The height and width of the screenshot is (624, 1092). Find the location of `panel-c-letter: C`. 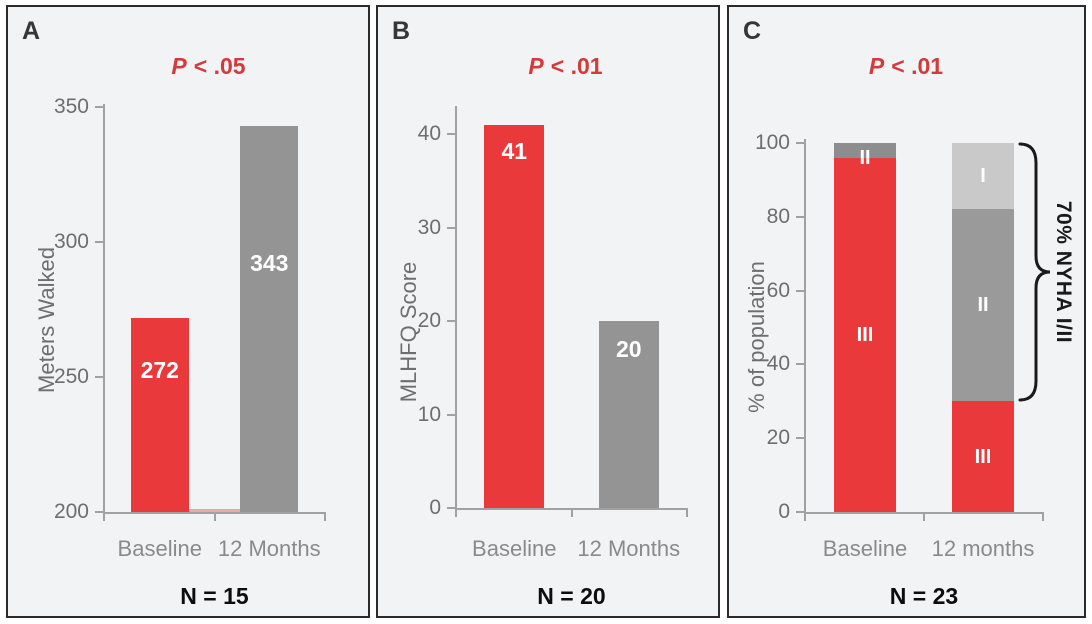

panel-c-letter: C is located at coordinates (752, 31).